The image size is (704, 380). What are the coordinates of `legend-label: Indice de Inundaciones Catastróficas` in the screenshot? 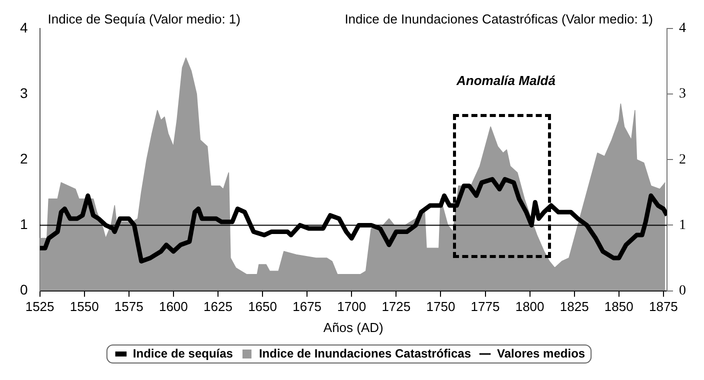 It's located at (365, 353).